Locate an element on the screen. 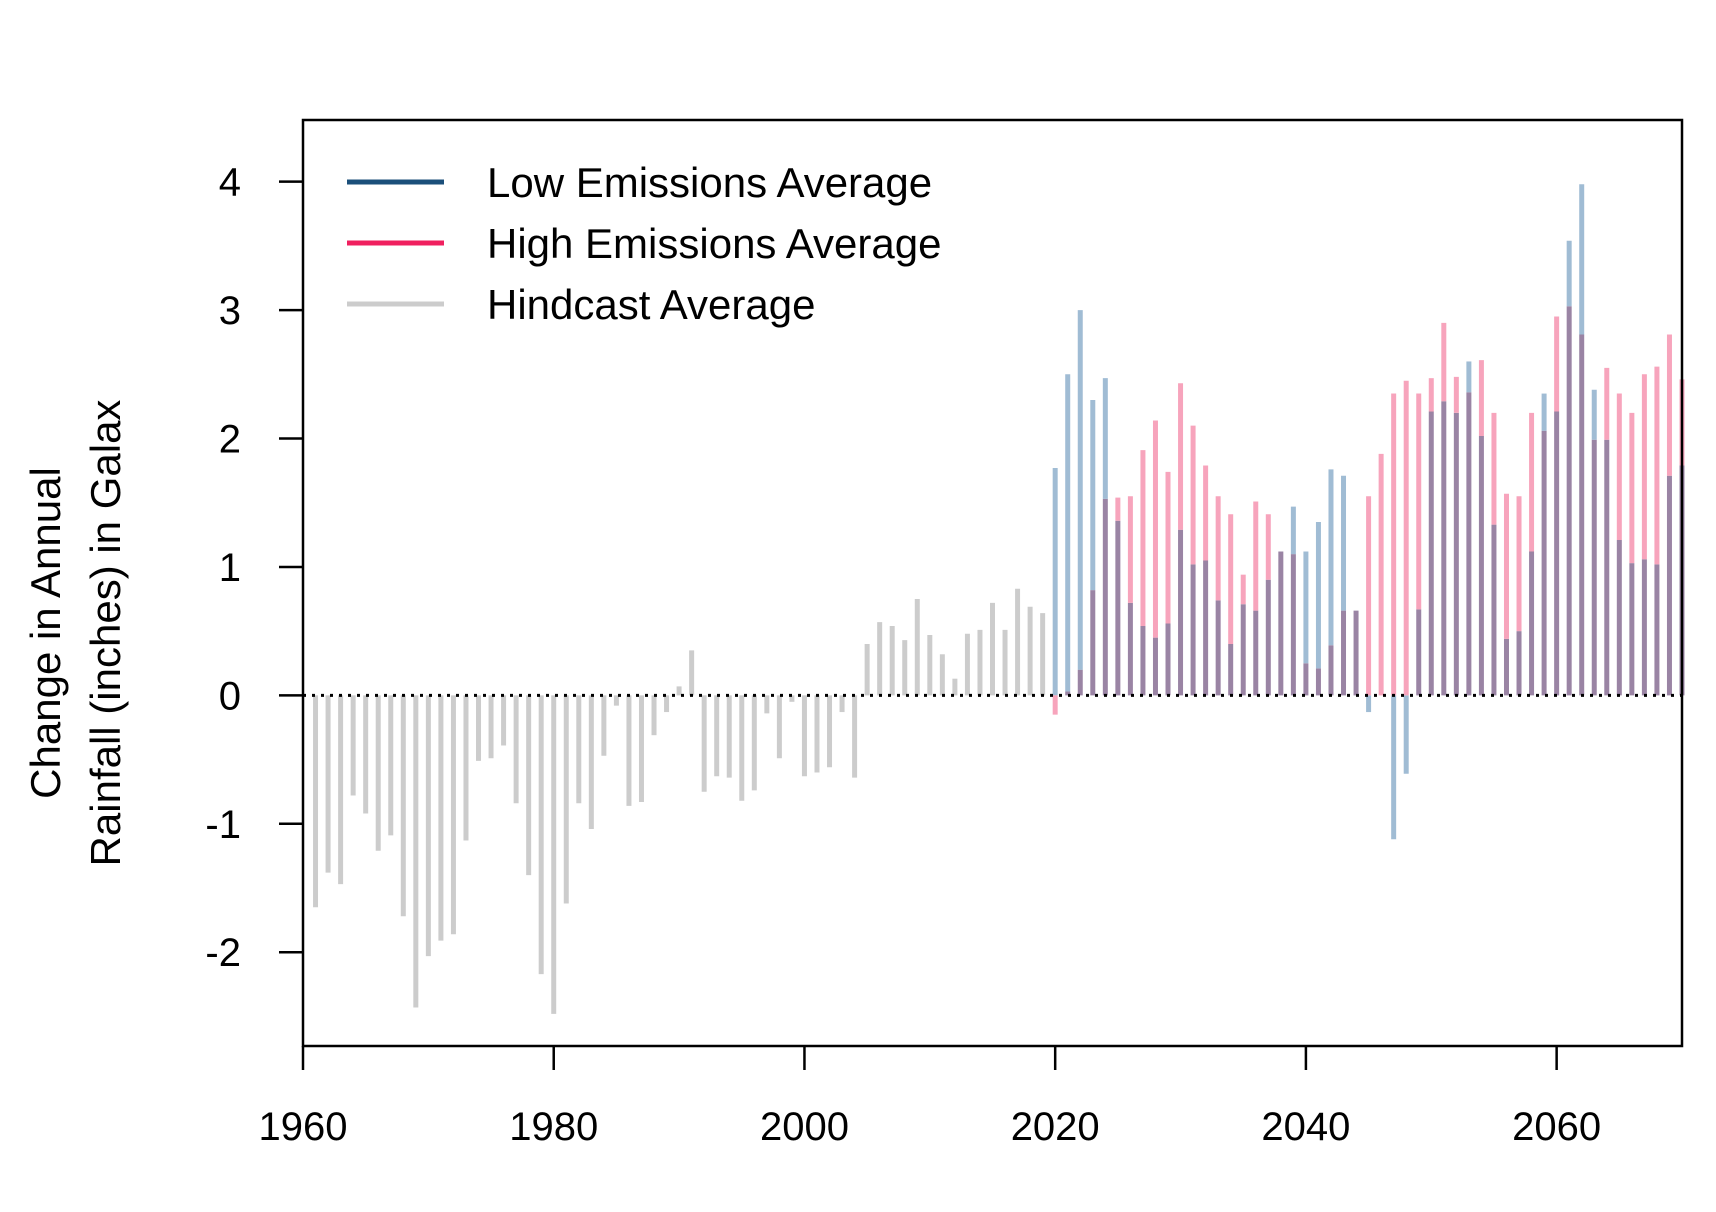 This screenshot has height=1212, width=1716. x-tick-label: 2040 is located at coordinates (1305, 1127).